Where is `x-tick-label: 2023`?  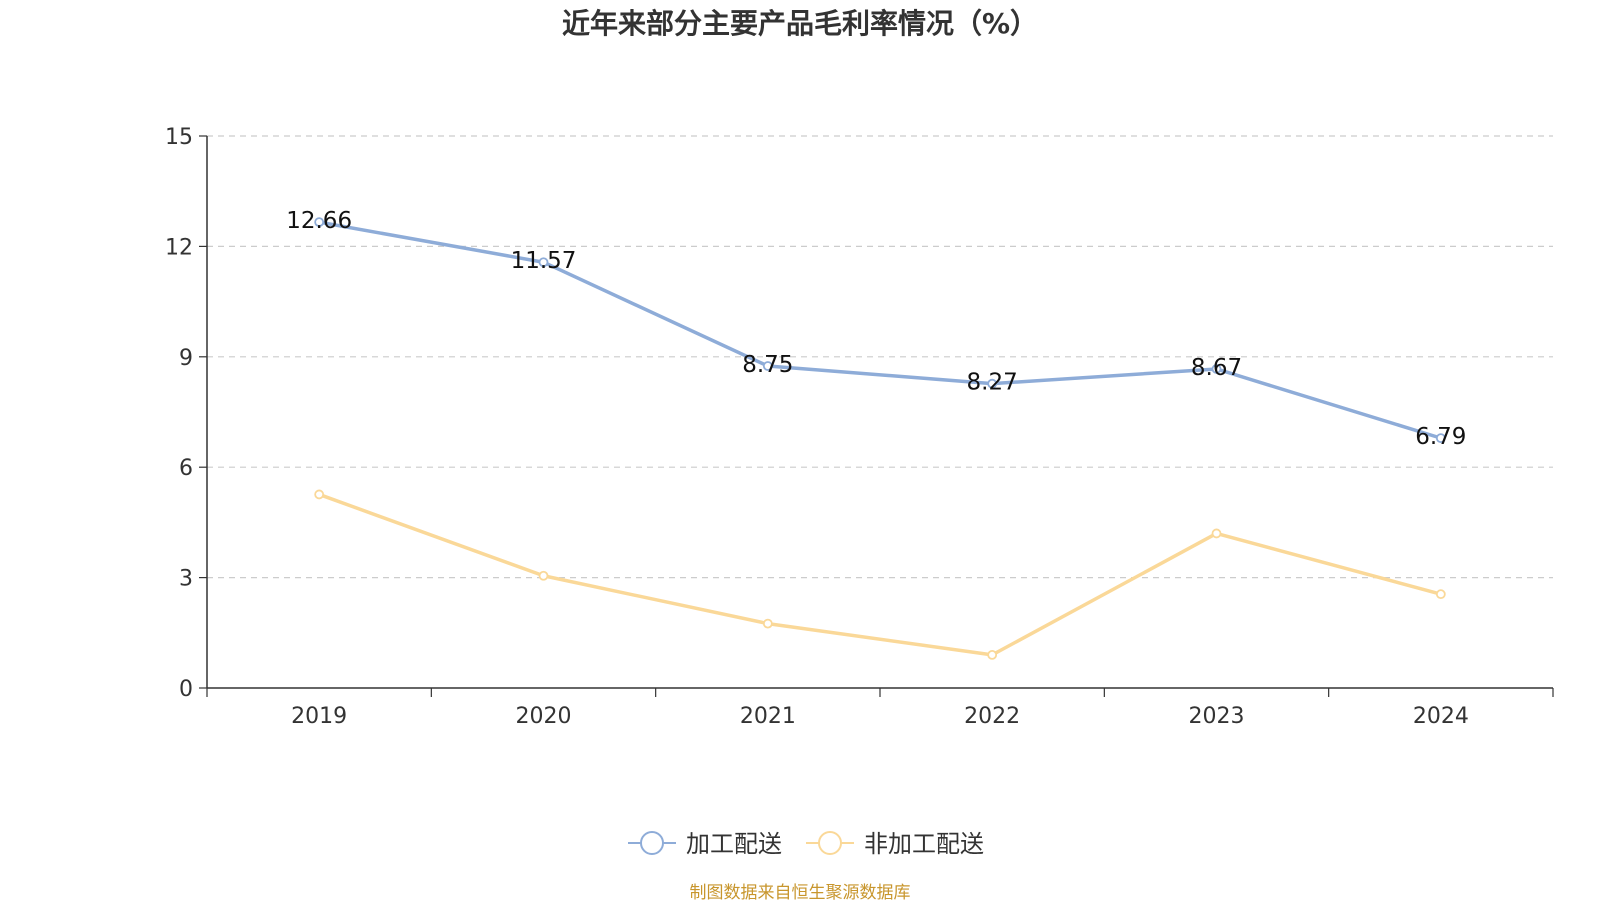
x-tick-label: 2023 is located at coordinates (1217, 716).